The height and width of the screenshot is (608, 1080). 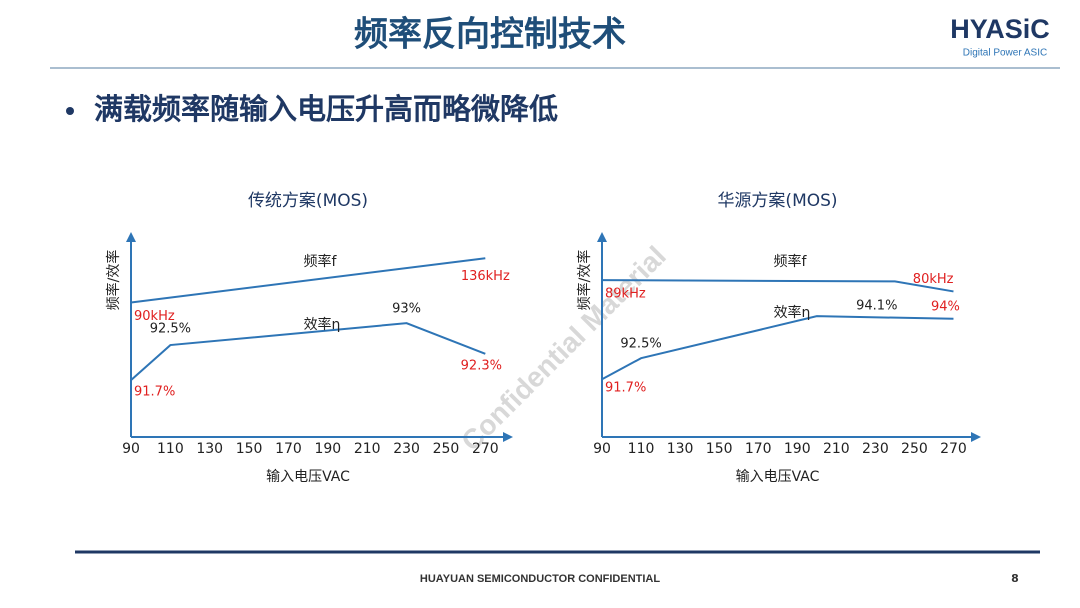 What do you see at coordinates (490, 35) in the screenshot?
I see `slide-title: 频率反向控制技术` at bounding box center [490, 35].